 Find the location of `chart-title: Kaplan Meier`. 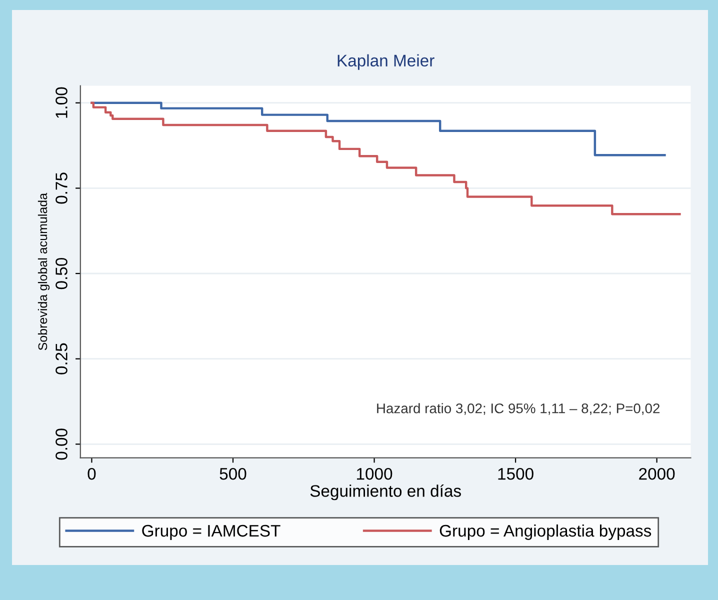

chart-title: Kaplan Meier is located at coordinates (386, 62).